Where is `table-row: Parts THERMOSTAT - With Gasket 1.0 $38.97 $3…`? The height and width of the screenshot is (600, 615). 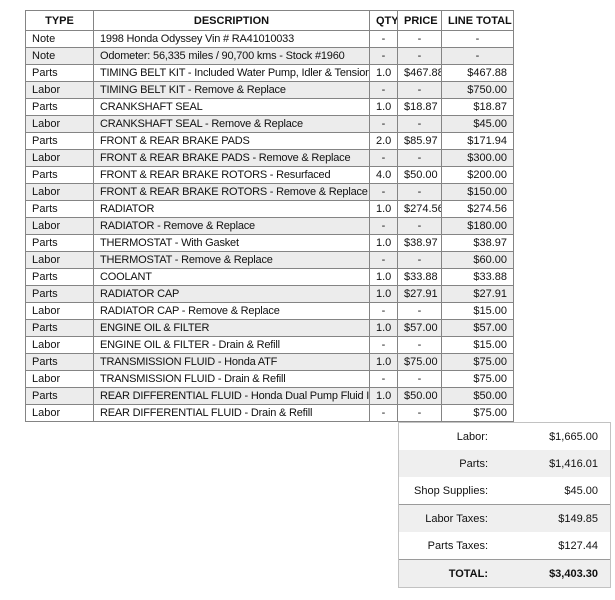 table-row: Parts THERMOSTAT - With Gasket 1.0 $38.97 $3… is located at coordinates (269, 243).